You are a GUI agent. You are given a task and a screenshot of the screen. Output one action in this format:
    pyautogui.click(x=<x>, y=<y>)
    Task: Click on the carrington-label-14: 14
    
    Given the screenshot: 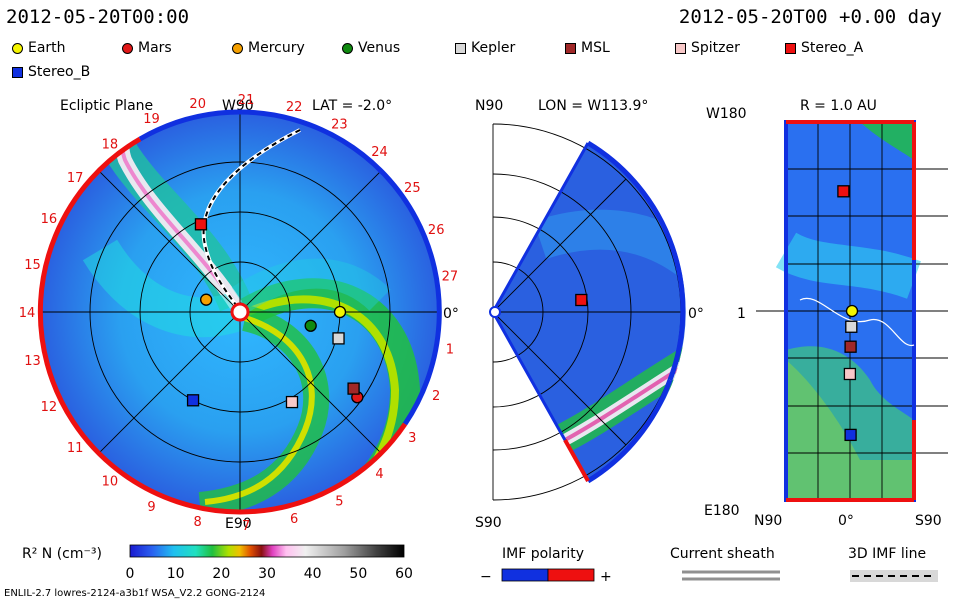 What is the action you would take?
    pyautogui.click(x=27, y=313)
    